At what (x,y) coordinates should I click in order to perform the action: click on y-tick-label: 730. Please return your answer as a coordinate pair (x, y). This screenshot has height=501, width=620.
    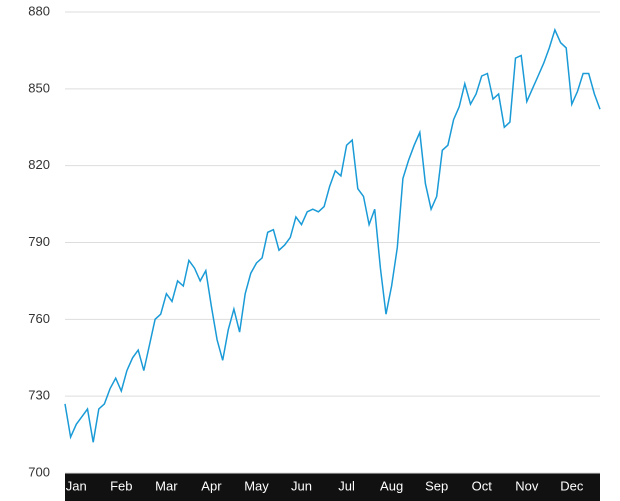
    Looking at the image, I should click on (39, 395).